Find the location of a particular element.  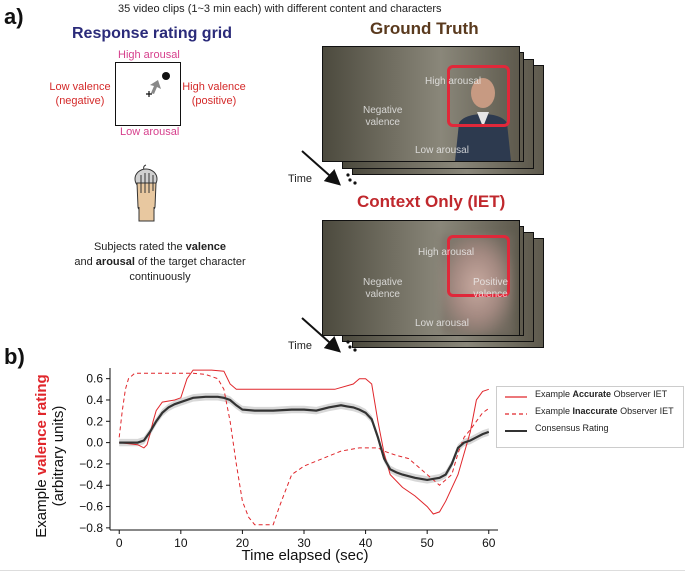

accurate-observer-line is located at coordinates (304, 442).